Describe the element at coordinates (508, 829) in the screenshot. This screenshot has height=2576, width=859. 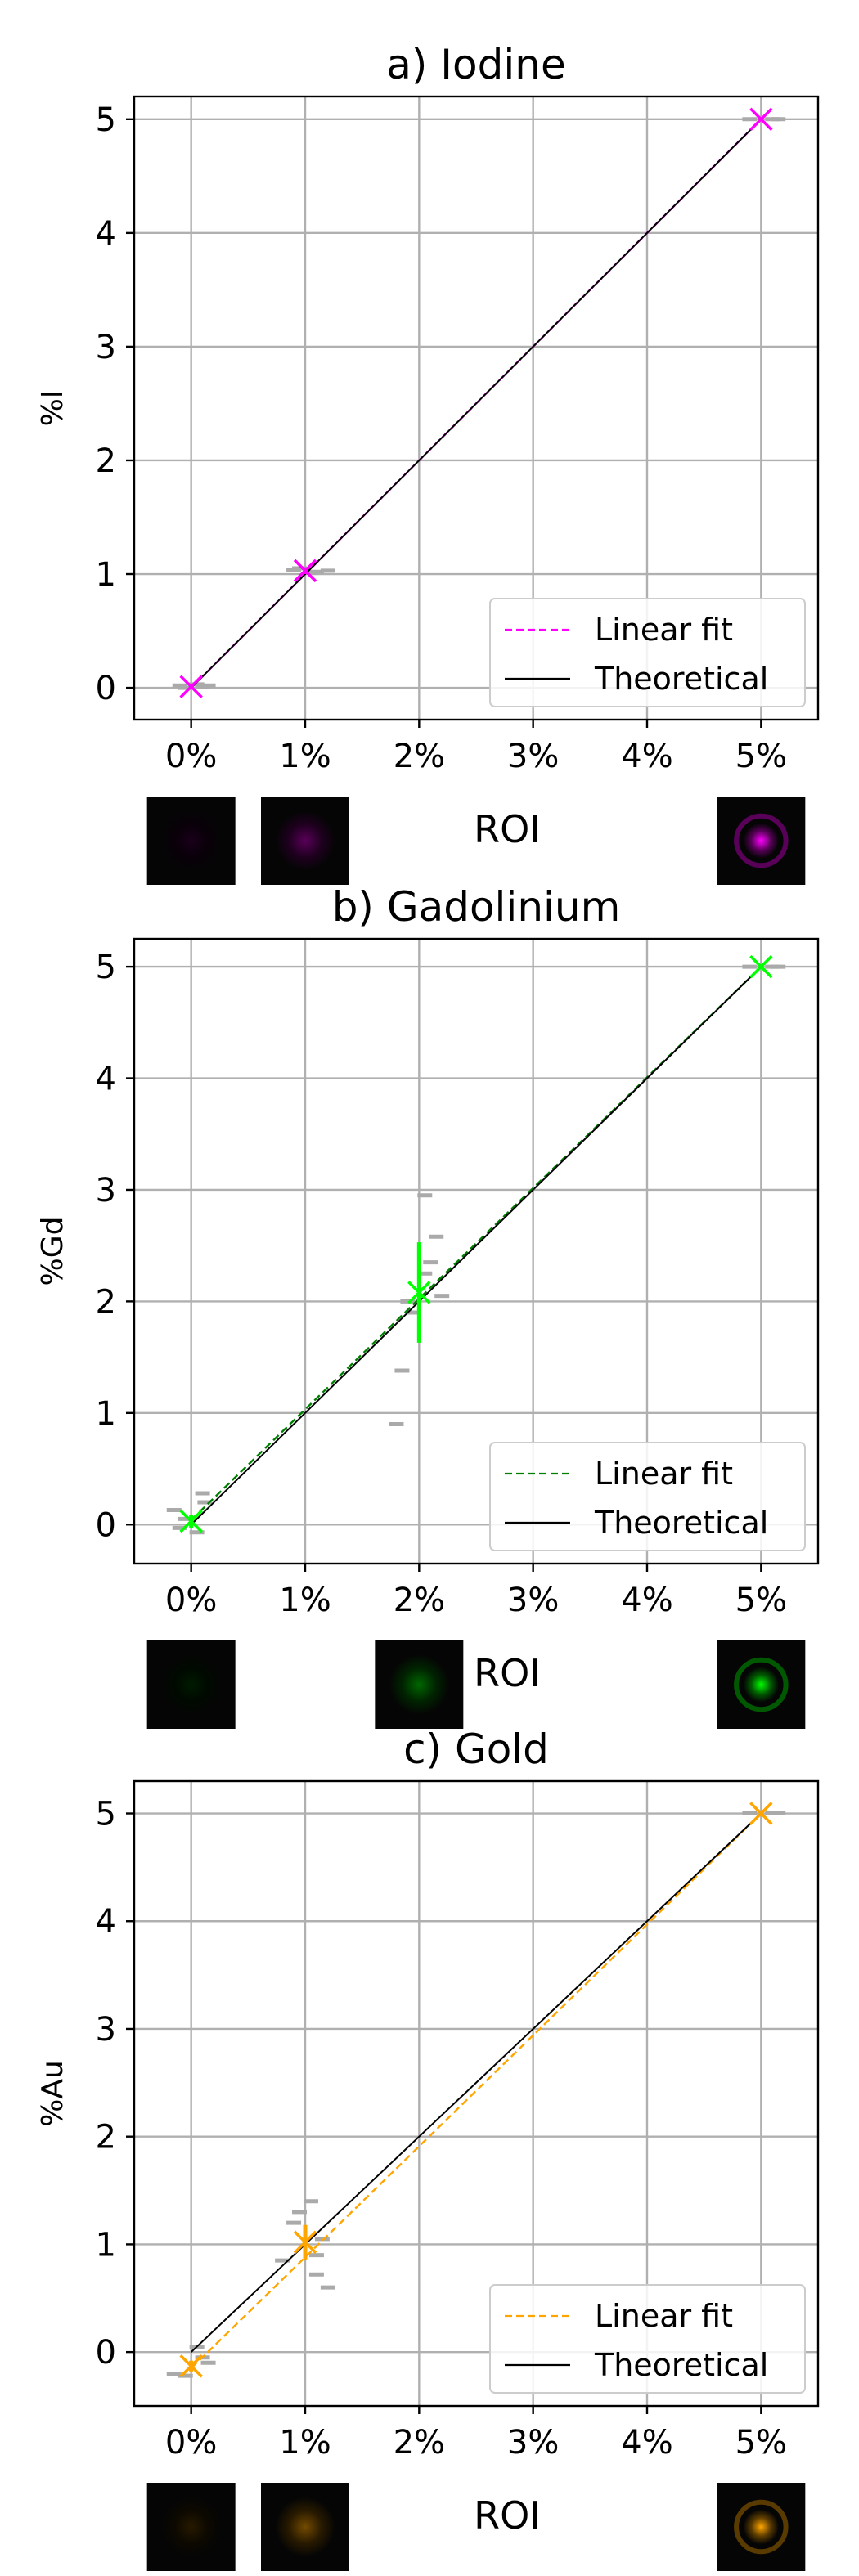
I see `chart-0-xlabel: ROI` at that location.